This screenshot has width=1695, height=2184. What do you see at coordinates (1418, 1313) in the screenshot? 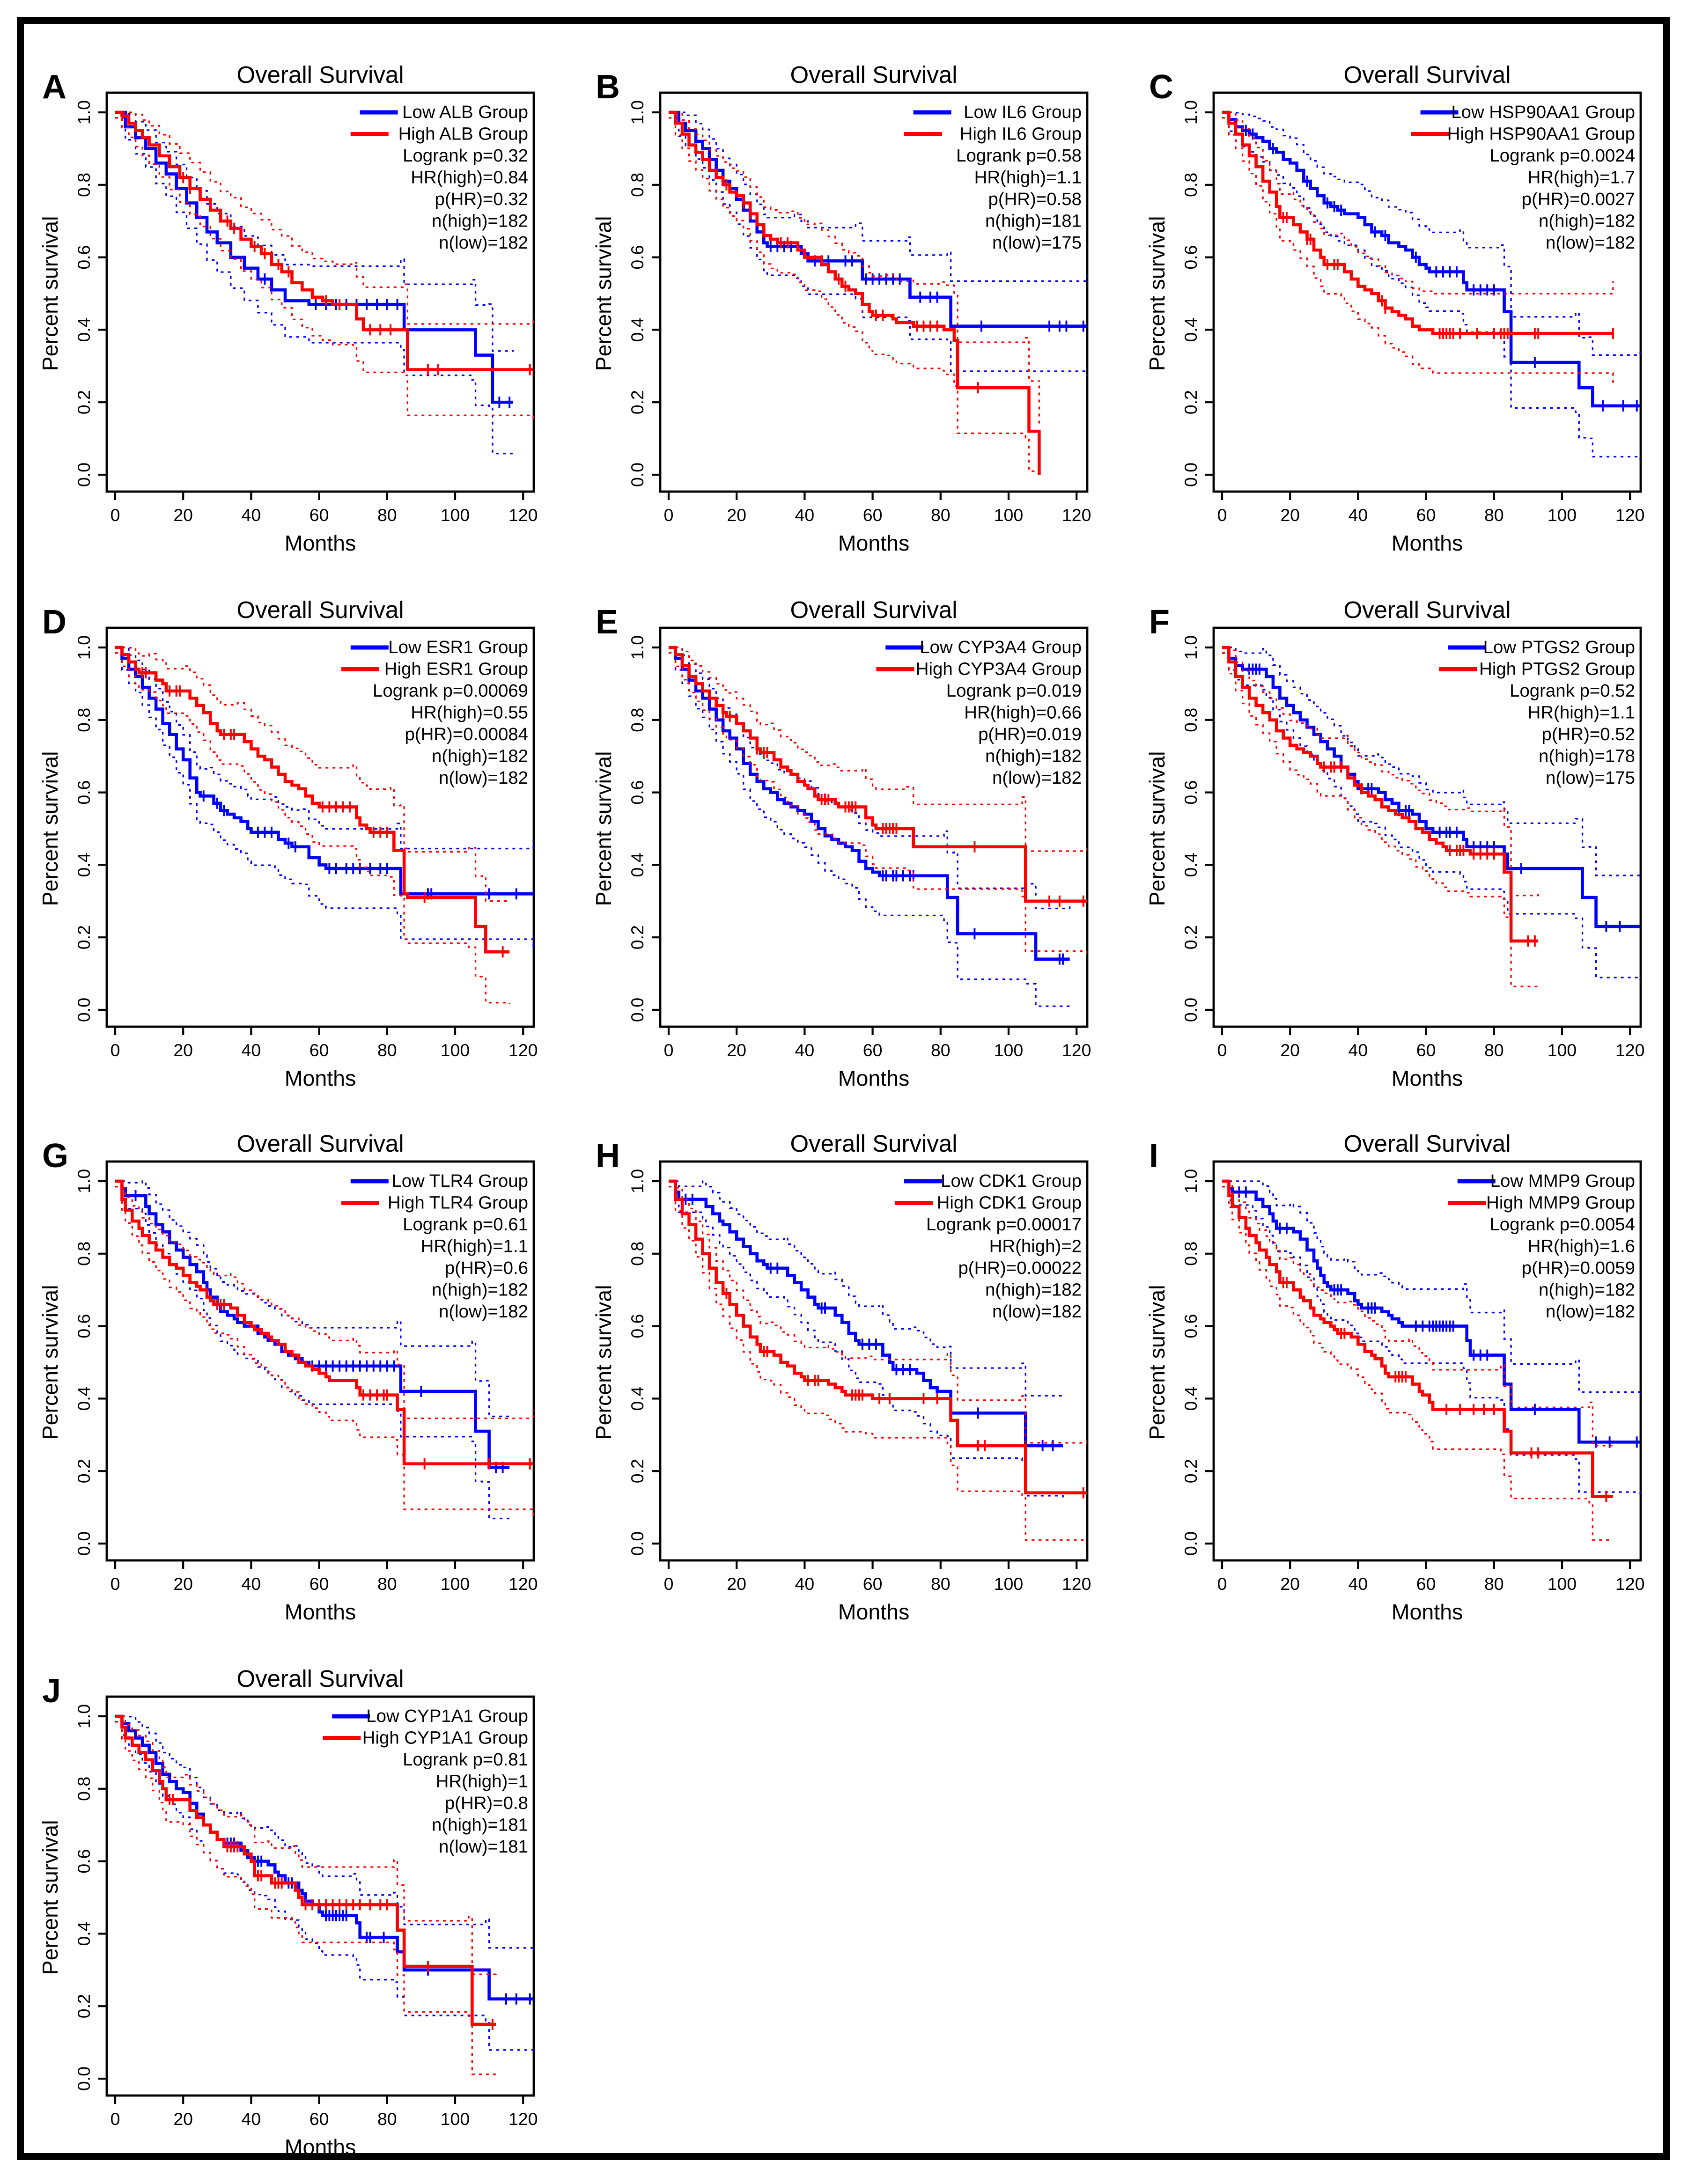
I see `high-ci-upper` at bounding box center [1418, 1313].